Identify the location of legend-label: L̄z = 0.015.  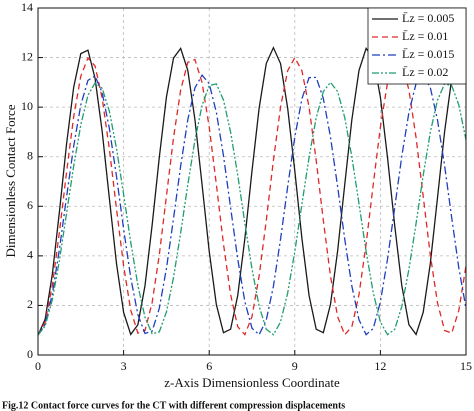
(428, 54).